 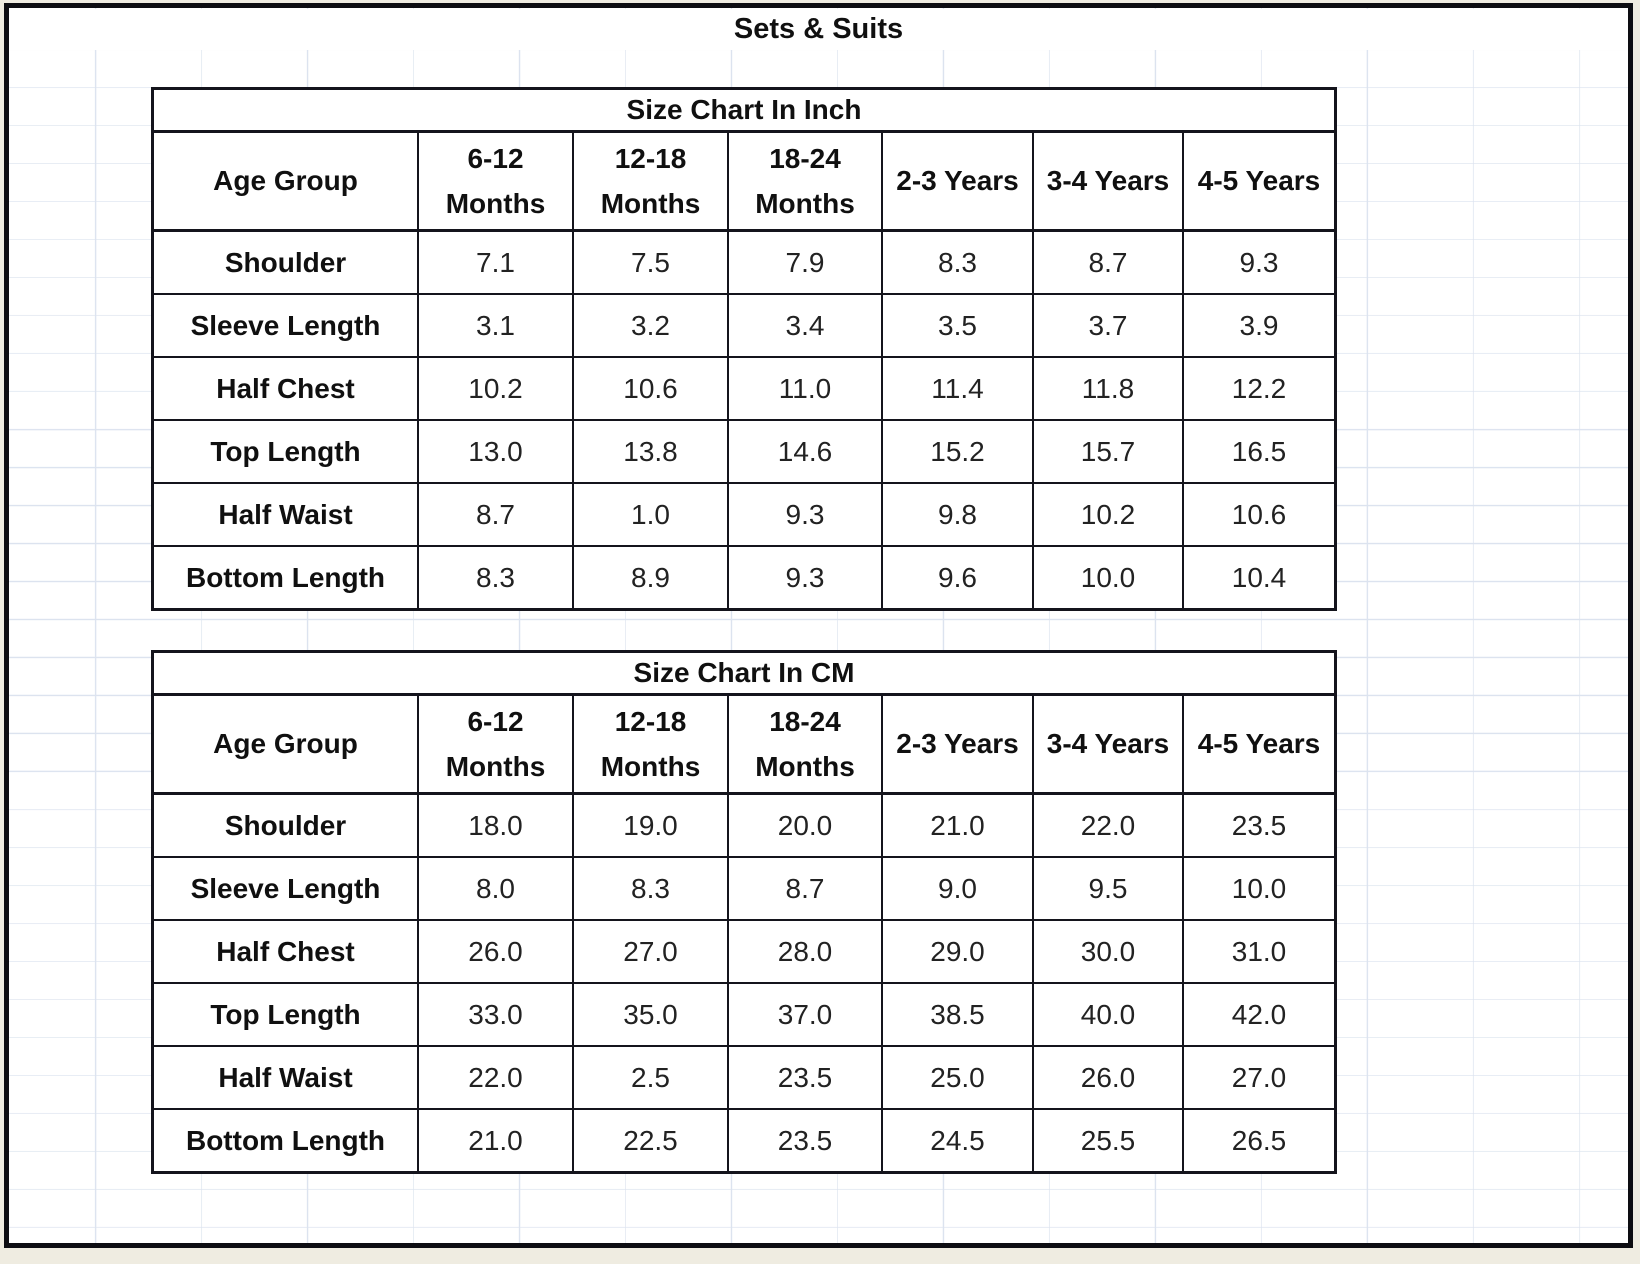 I want to click on data-cell: 40.0, so click(x=1109, y=1015).